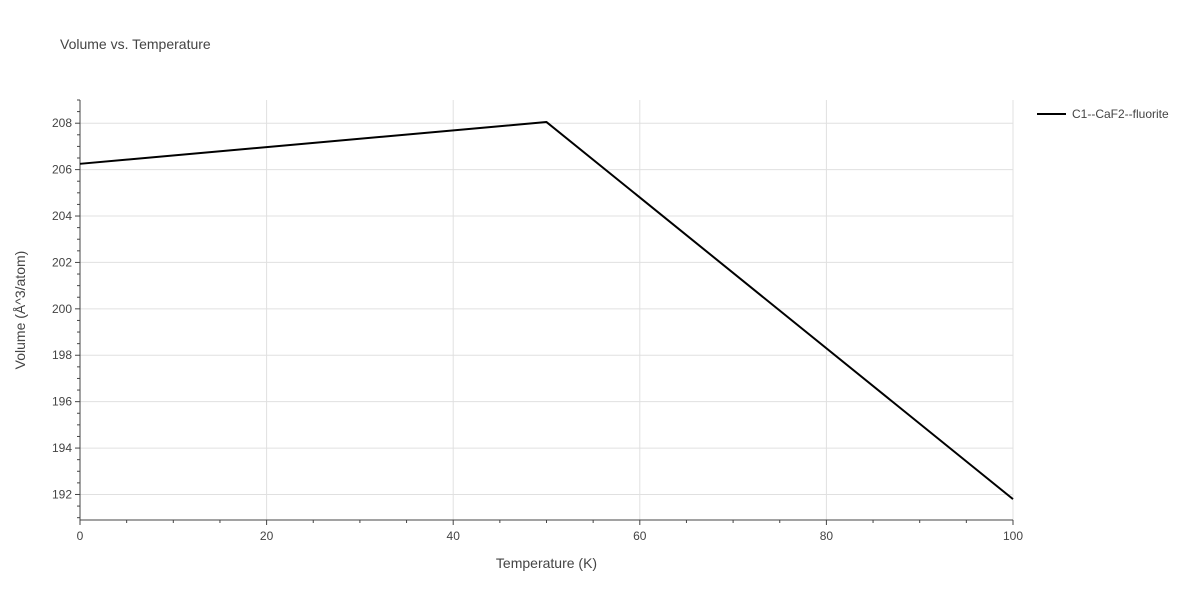 The height and width of the screenshot is (600, 1200). What do you see at coordinates (454, 536) in the screenshot?
I see `x-tick-label: 40` at bounding box center [454, 536].